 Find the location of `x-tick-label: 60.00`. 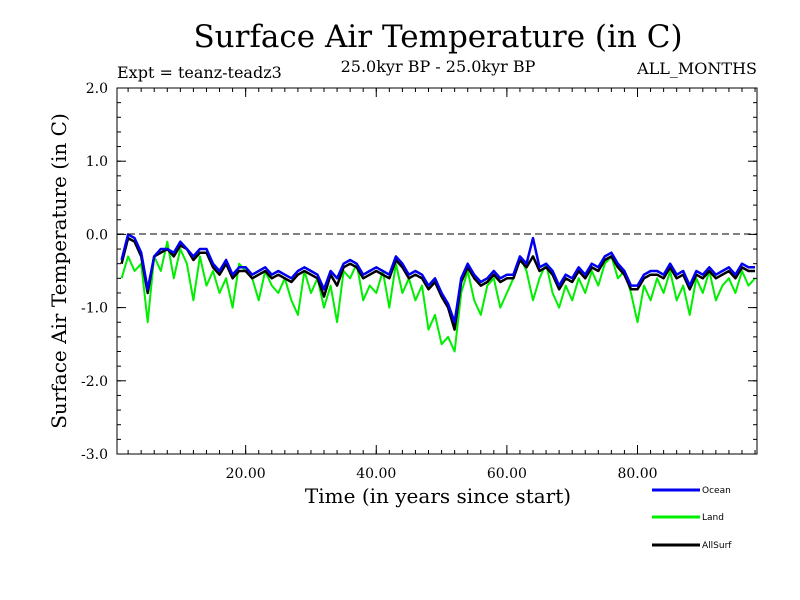

x-tick-label: 60.00 is located at coordinates (507, 474).